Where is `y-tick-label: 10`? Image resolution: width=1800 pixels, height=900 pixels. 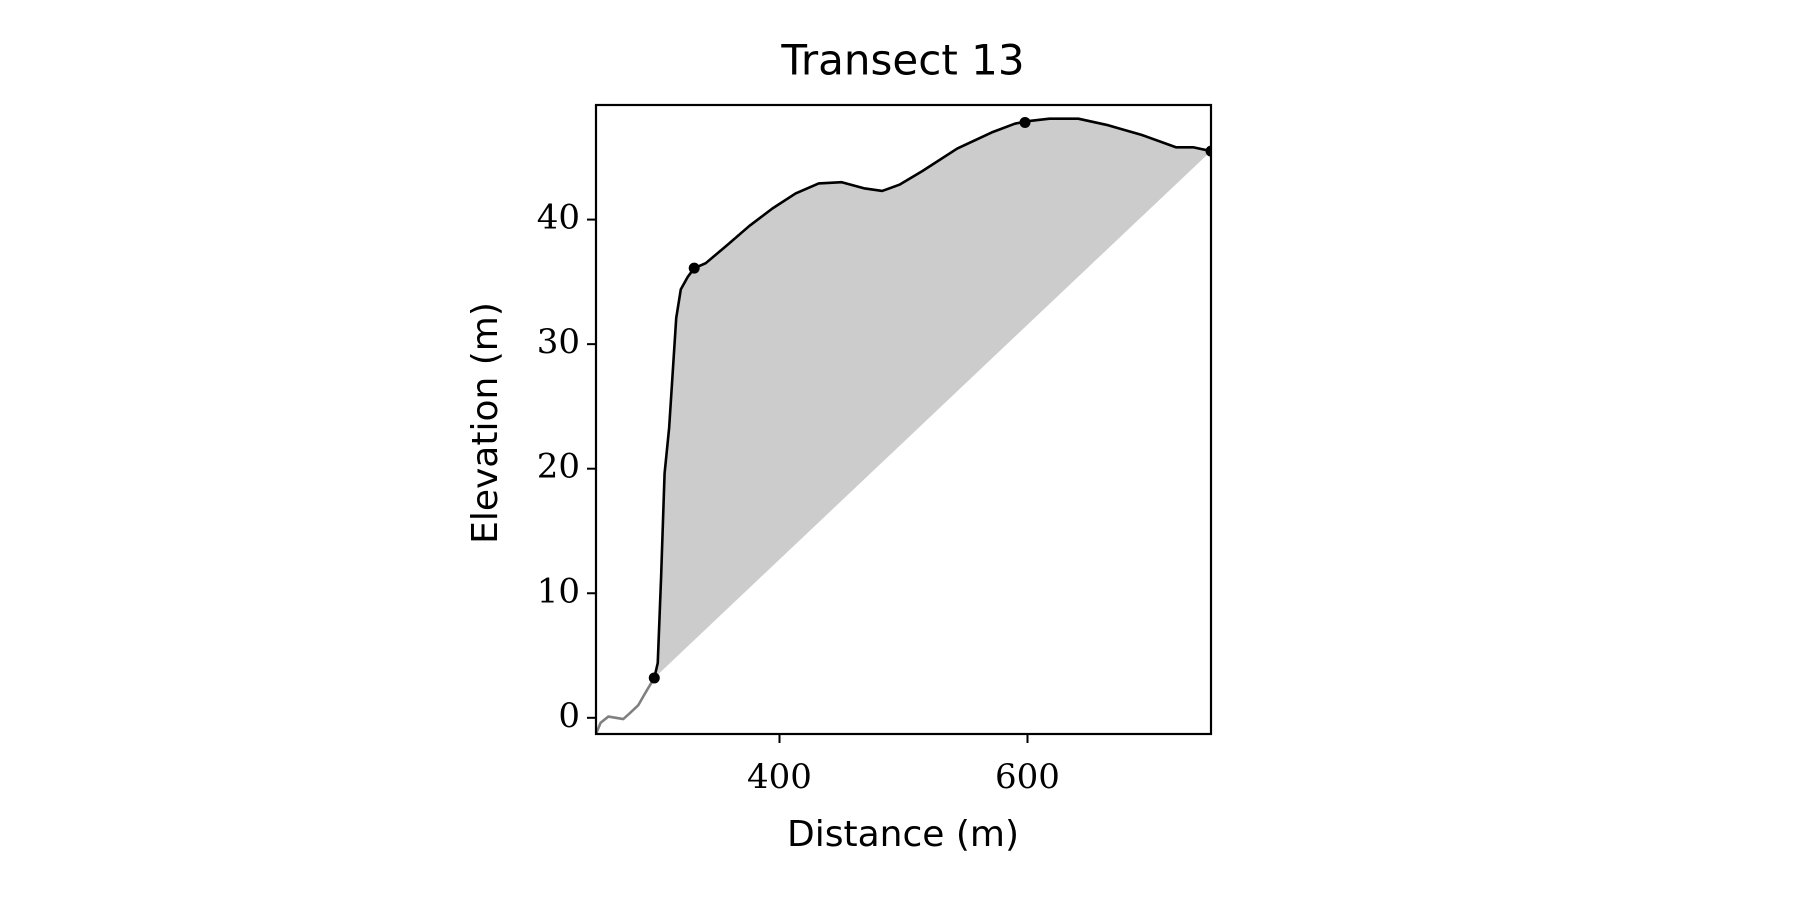 y-tick-label: 10 is located at coordinates (558, 591).